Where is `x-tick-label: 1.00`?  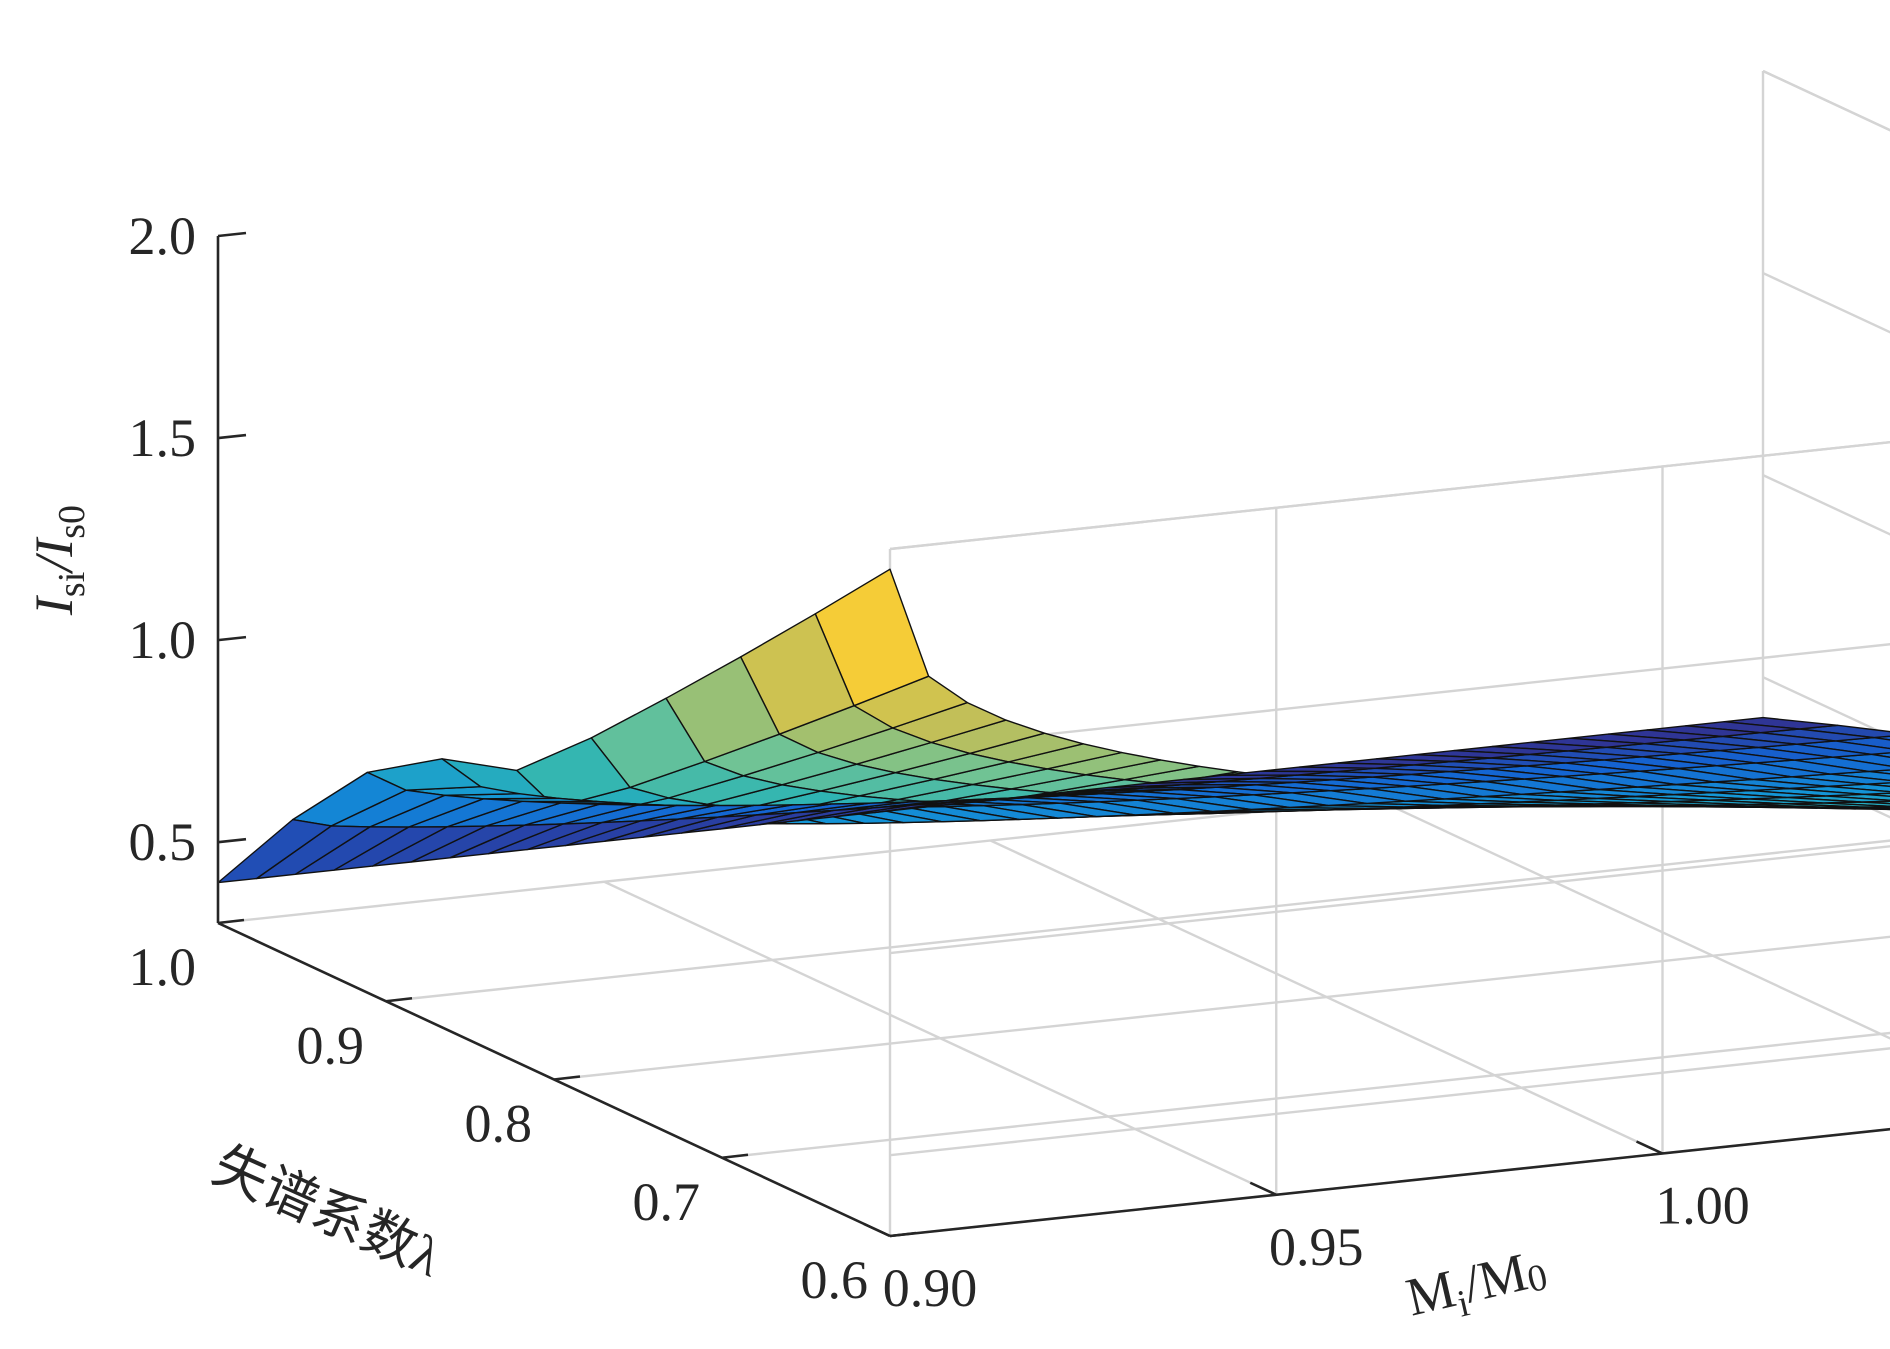
x-tick-label: 1.00 is located at coordinates (1702, 1206).